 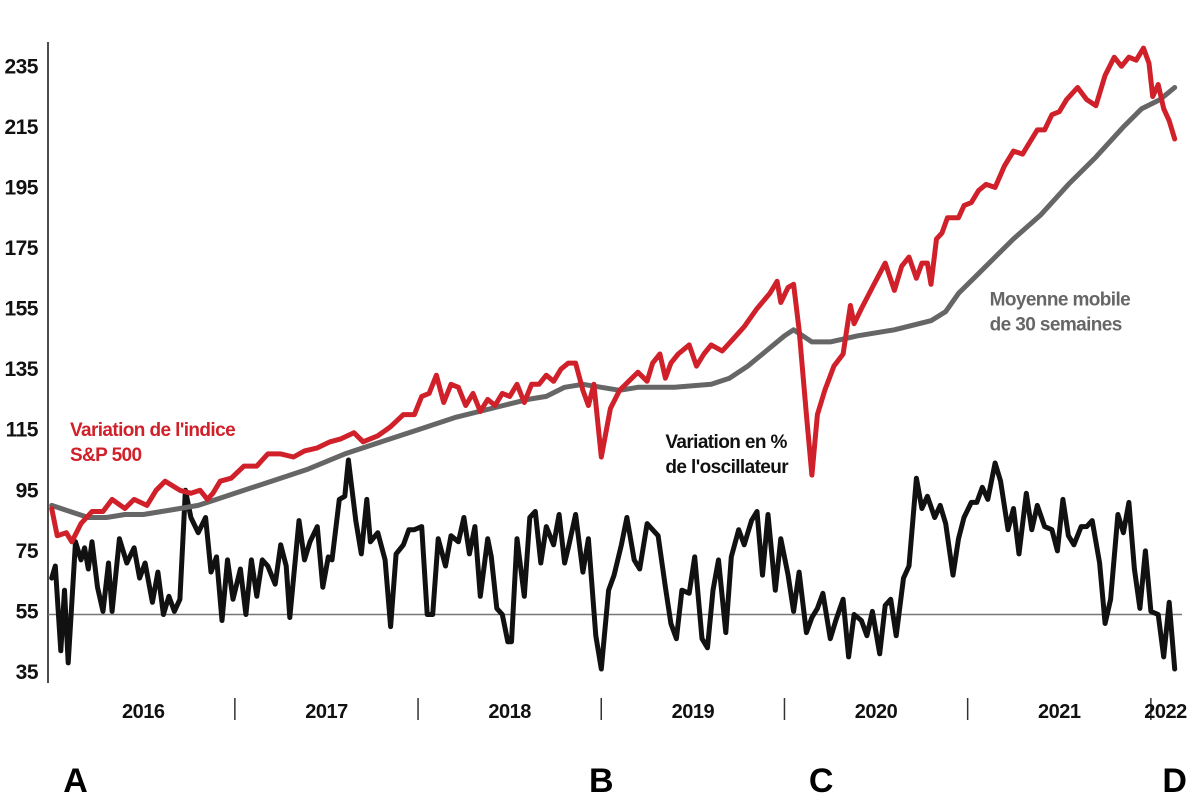 I want to click on year-label: 2020, so click(x=876, y=712).